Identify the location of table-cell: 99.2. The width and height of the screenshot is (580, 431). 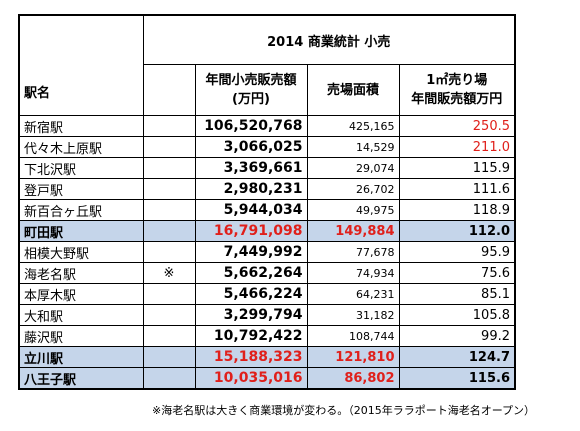
(457, 336).